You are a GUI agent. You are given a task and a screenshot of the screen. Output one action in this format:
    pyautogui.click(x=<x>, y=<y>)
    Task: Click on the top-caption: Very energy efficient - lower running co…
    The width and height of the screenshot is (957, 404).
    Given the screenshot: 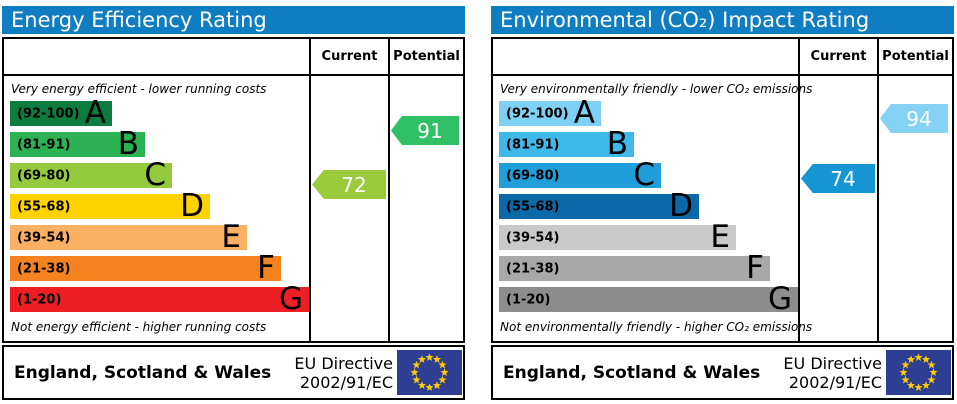 What is the action you would take?
    pyautogui.click(x=139, y=89)
    